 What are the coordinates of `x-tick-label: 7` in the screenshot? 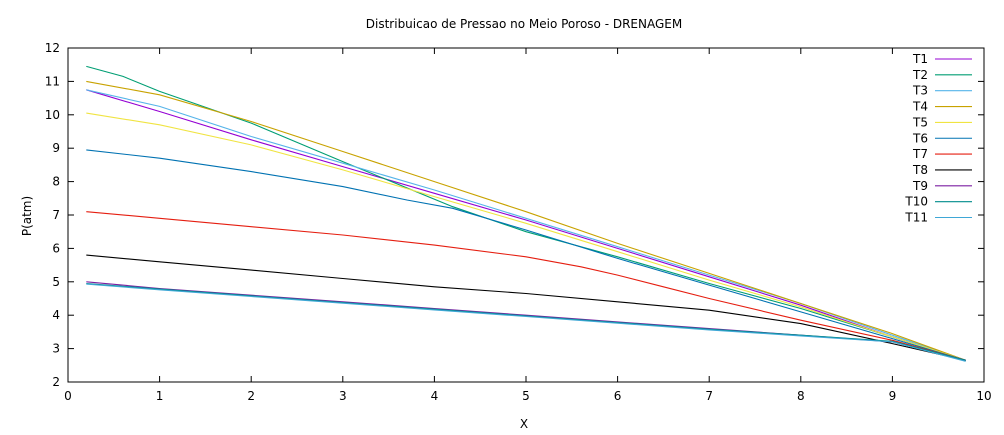 It's located at (709, 396).